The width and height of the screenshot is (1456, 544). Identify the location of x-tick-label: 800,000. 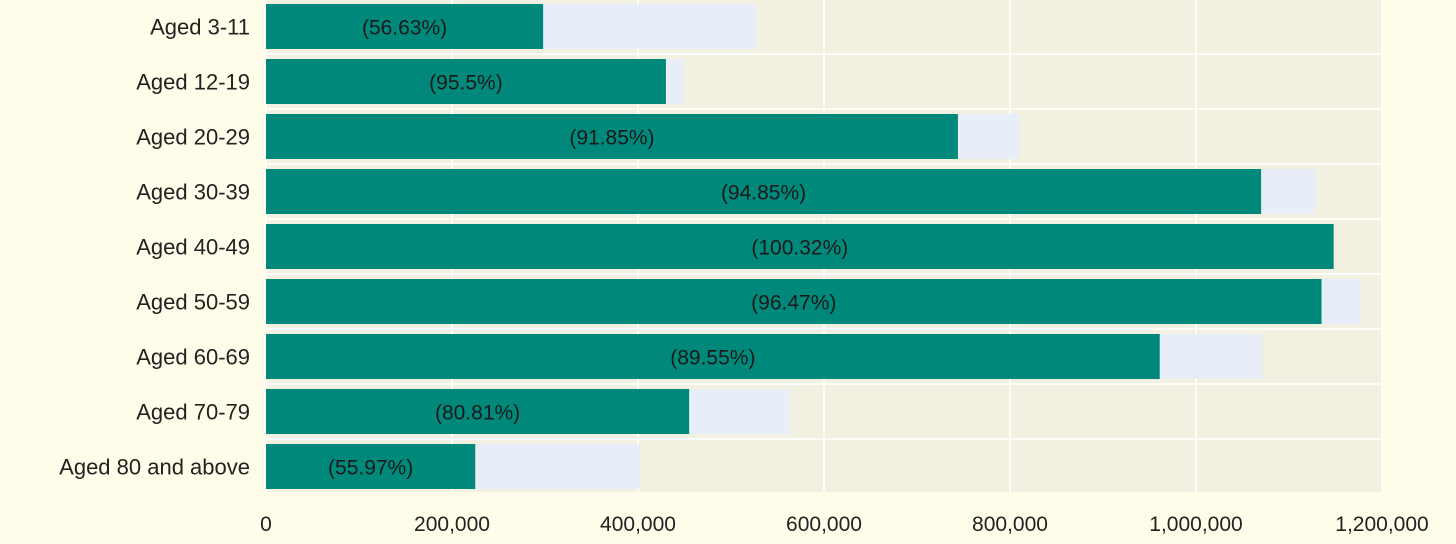
(1010, 524).